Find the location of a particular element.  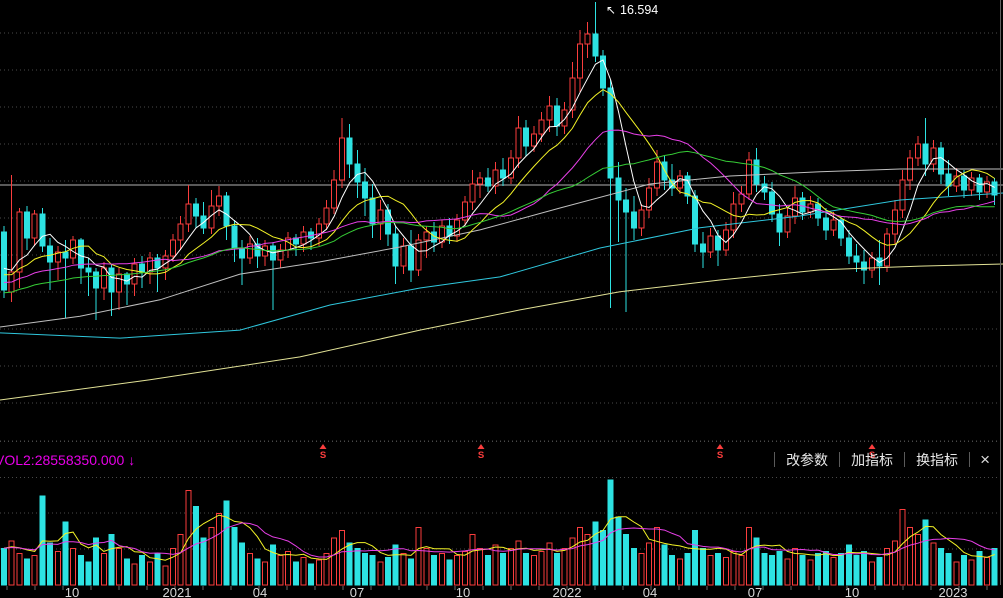

add-indicator-button: 加指标 is located at coordinates (872, 459).